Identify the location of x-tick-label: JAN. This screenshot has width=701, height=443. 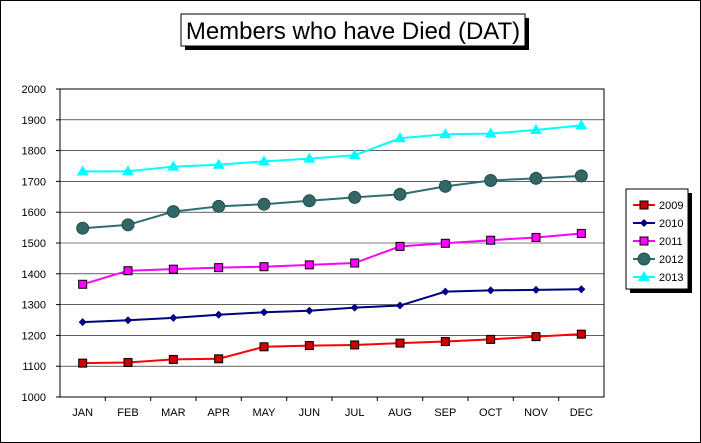
(82, 413).